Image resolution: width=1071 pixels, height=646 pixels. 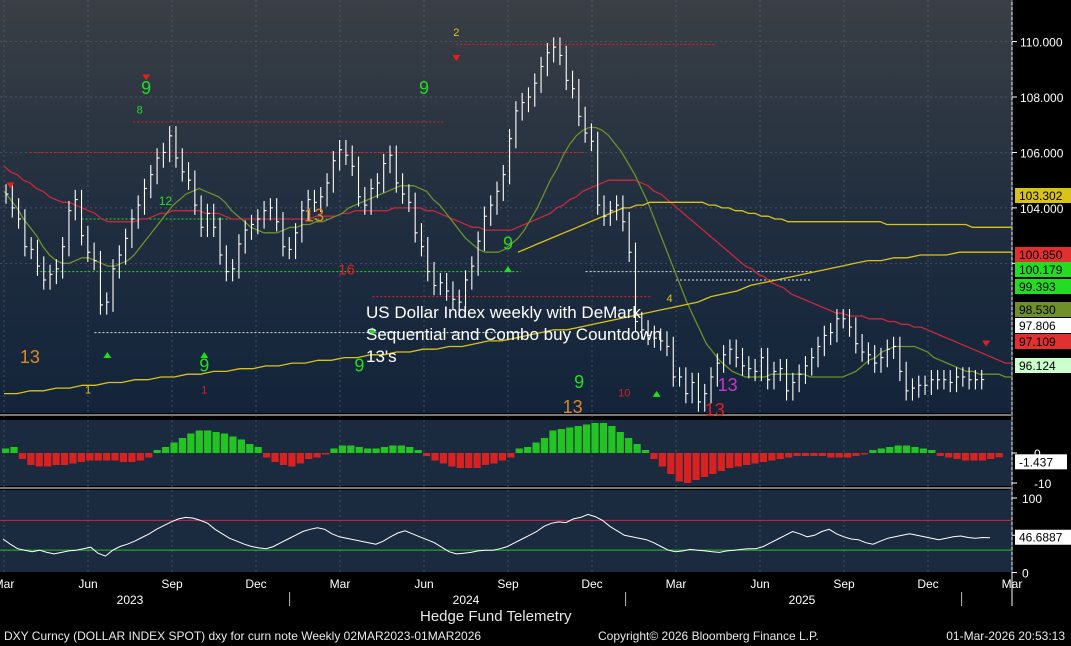 What do you see at coordinates (624, 393) in the screenshot?
I see `demark-count-label: 10` at bounding box center [624, 393].